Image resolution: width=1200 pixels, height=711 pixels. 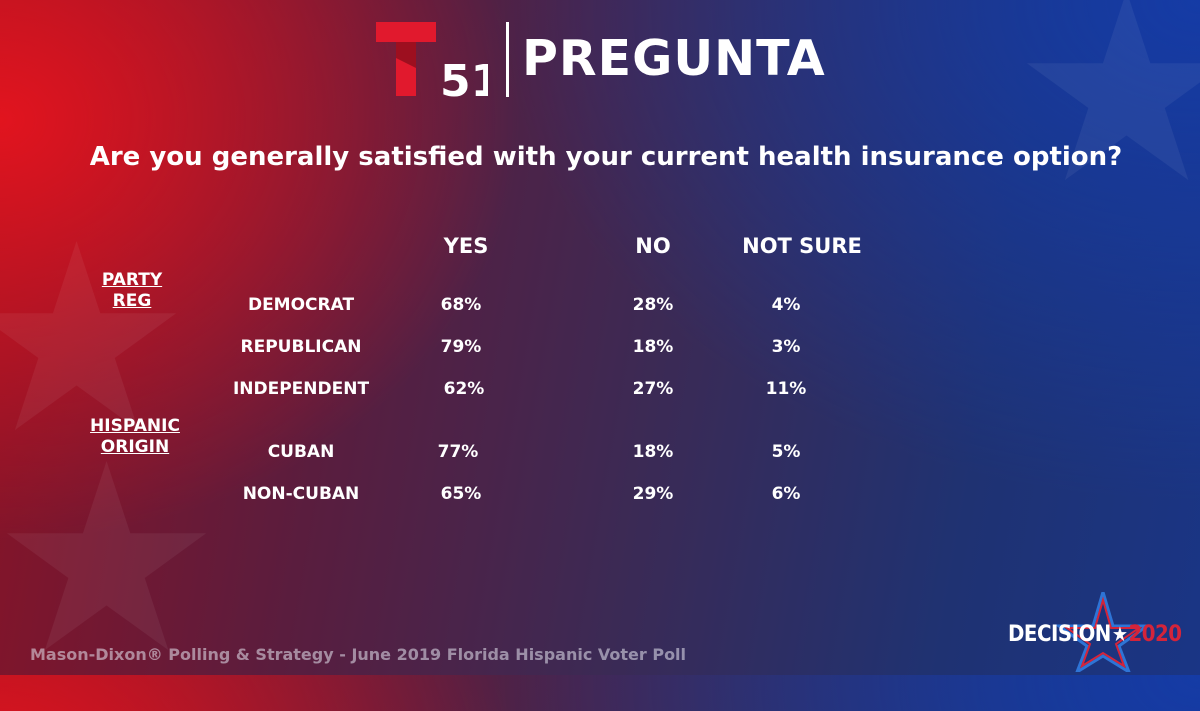 I want to click on cell-cuban-no: 18%, so click(x=653, y=452).